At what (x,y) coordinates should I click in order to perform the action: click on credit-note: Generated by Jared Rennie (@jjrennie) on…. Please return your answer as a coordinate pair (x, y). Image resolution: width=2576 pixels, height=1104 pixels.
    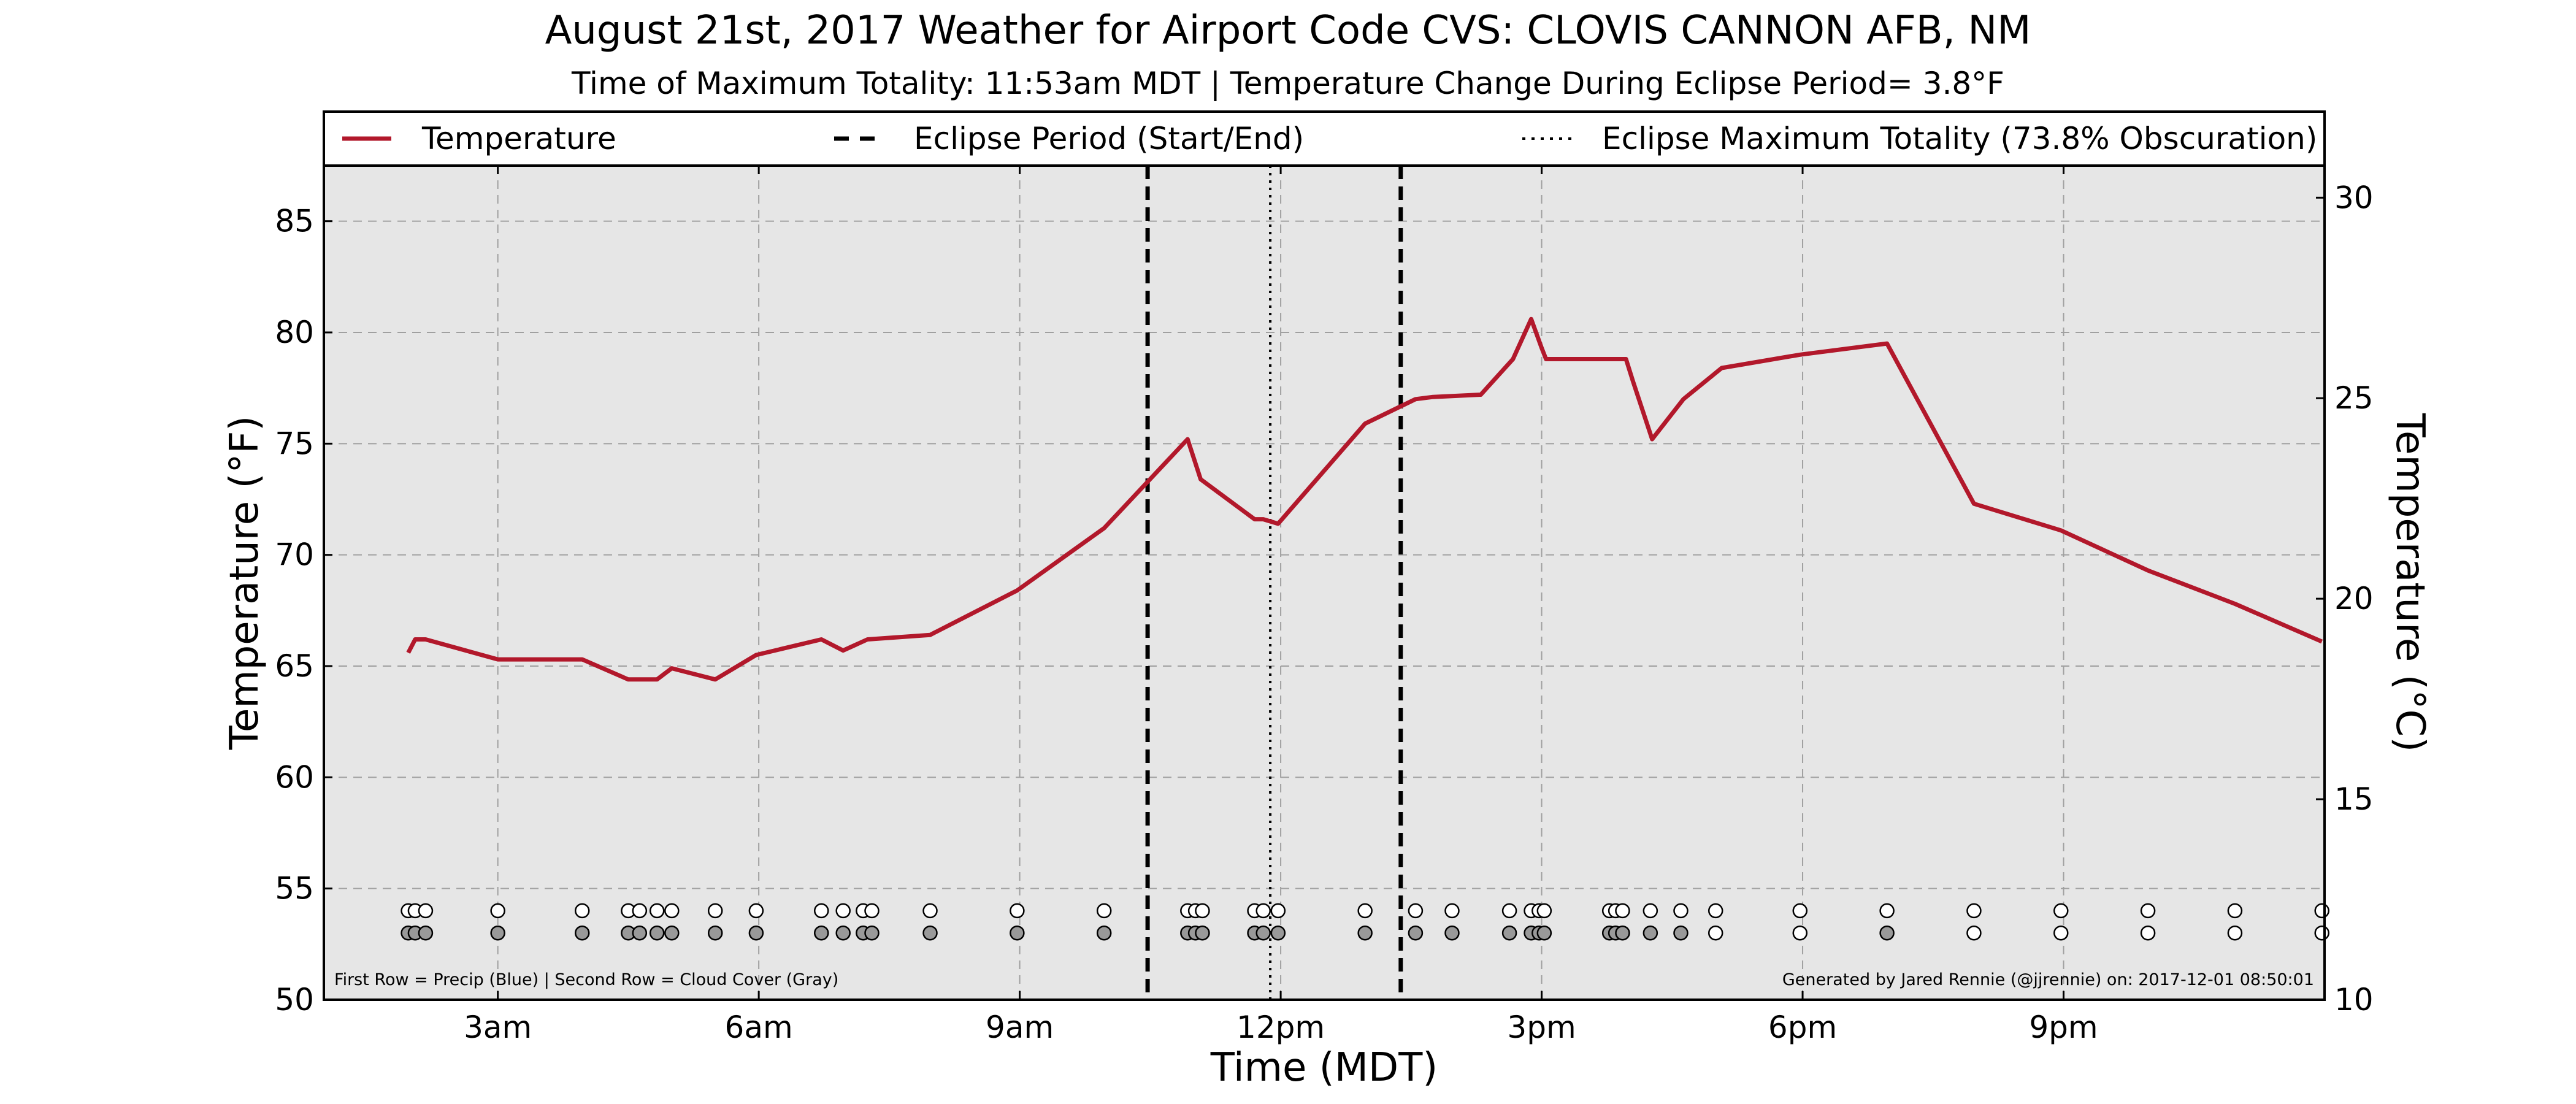
    Looking at the image, I should click on (2048, 979).